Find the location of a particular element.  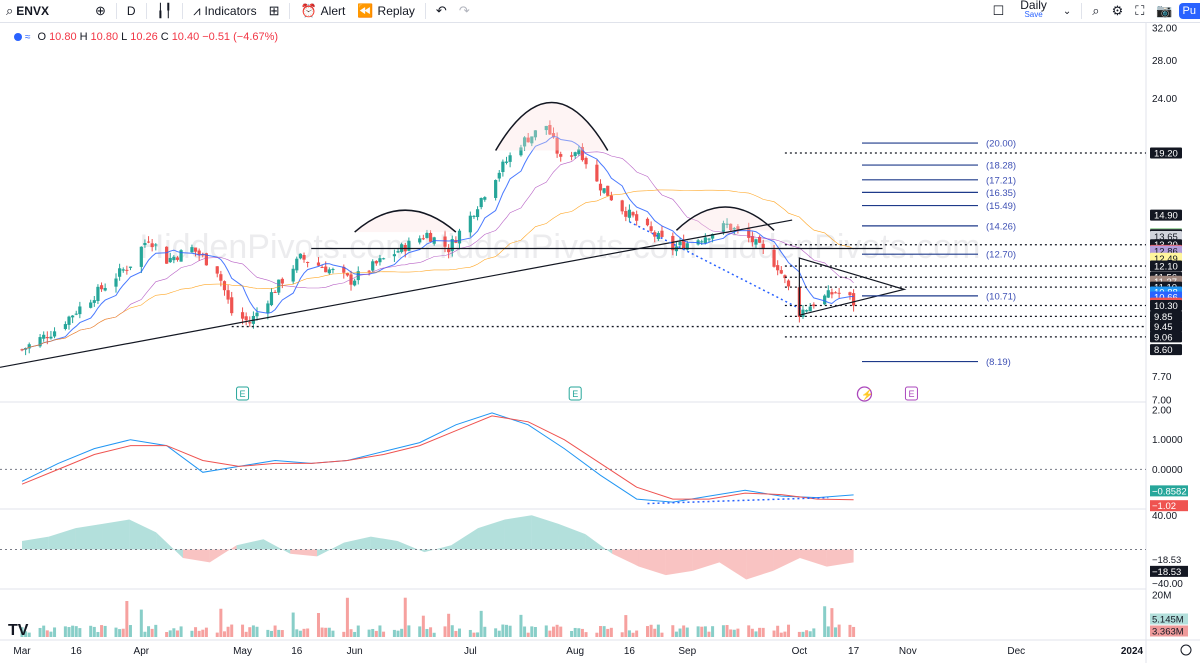

chart-type-button: ╽╿ is located at coordinates (165, 11).